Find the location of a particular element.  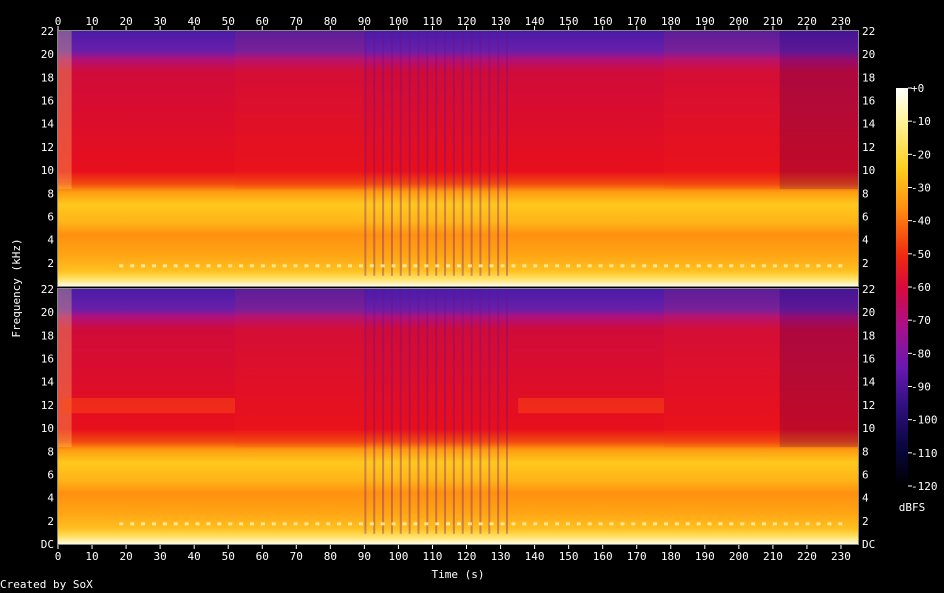

x-tick-label-bottom: 30 is located at coordinates (160, 556).